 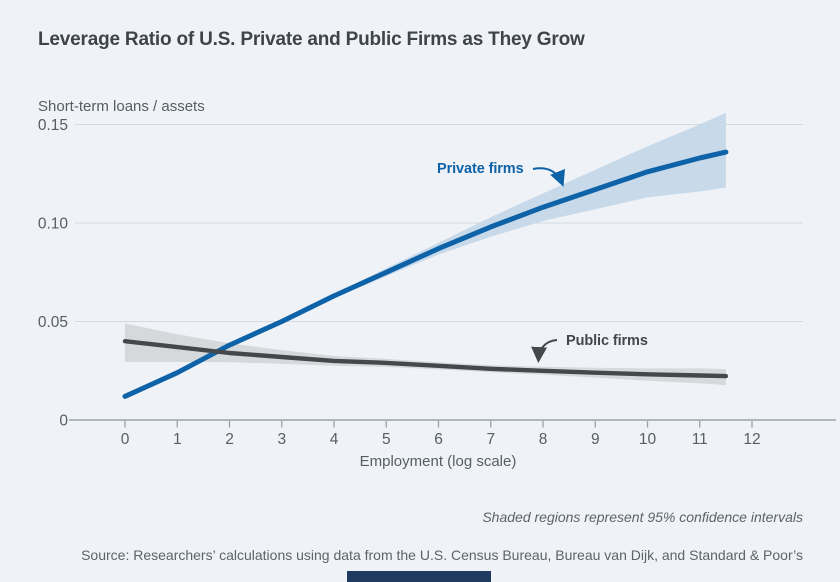 What do you see at coordinates (53, 322) in the screenshot?
I see `y-tick-label: 0.05` at bounding box center [53, 322].